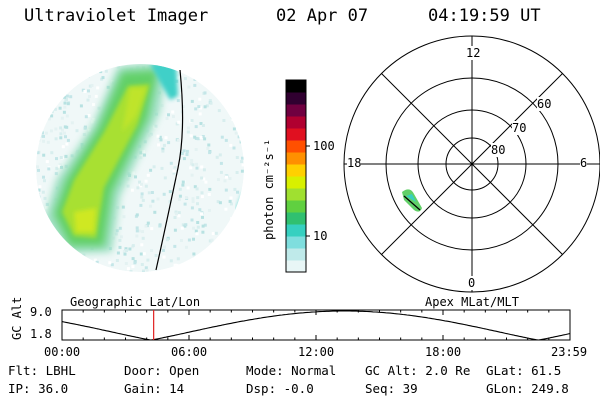 The image size is (600, 400). Describe the element at coordinates (41, 312) in the screenshot. I see `alt-ytick-top: 9.0` at that location.